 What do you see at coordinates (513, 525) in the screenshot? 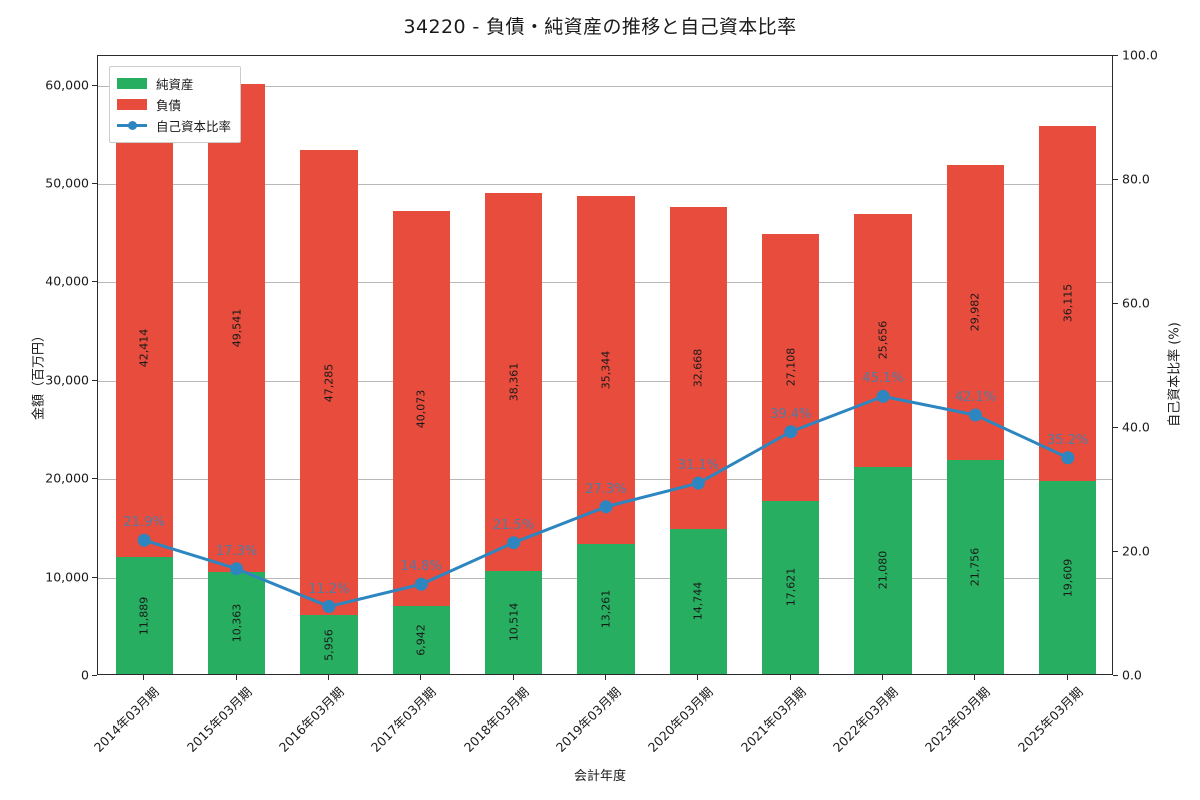
I see `ratio-value-label: 21.5%` at bounding box center [513, 525].